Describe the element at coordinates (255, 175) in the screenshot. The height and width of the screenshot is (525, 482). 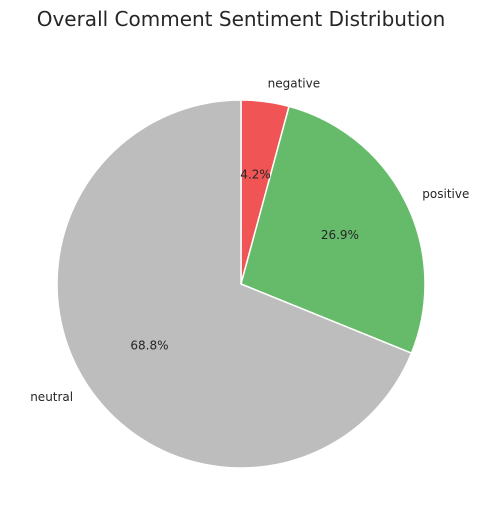
I see `pct-label-negative: 4.2%` at that location.